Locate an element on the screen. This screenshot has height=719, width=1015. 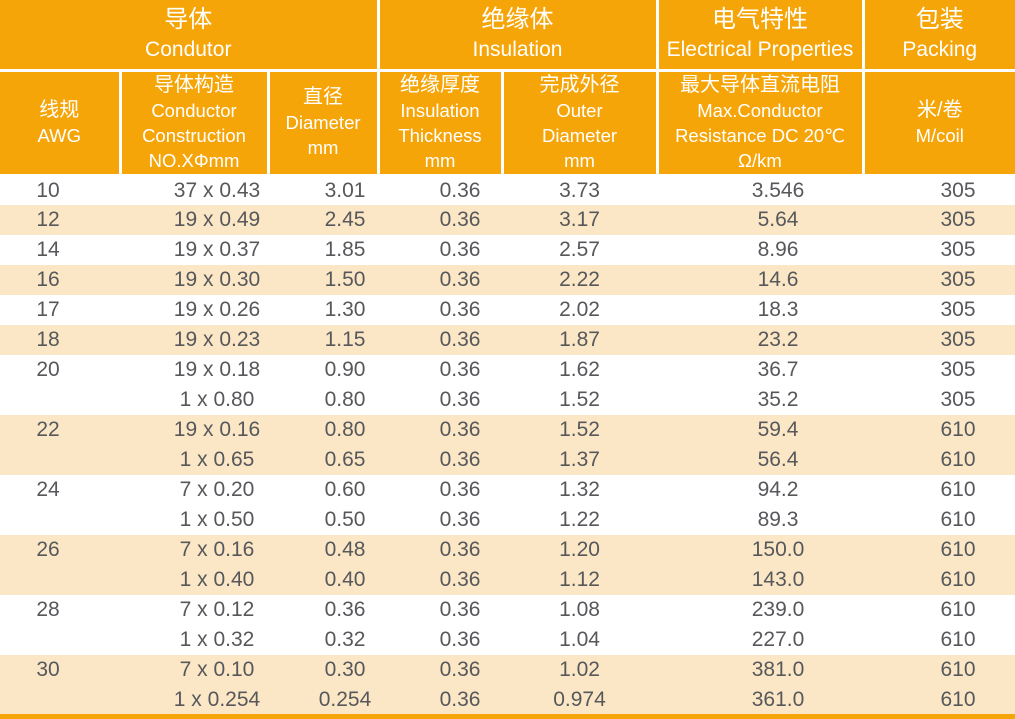
table-row: 1 x 0.65 0.65 0.36 1.37 56.4 610 is located at coordinates (507, 460).